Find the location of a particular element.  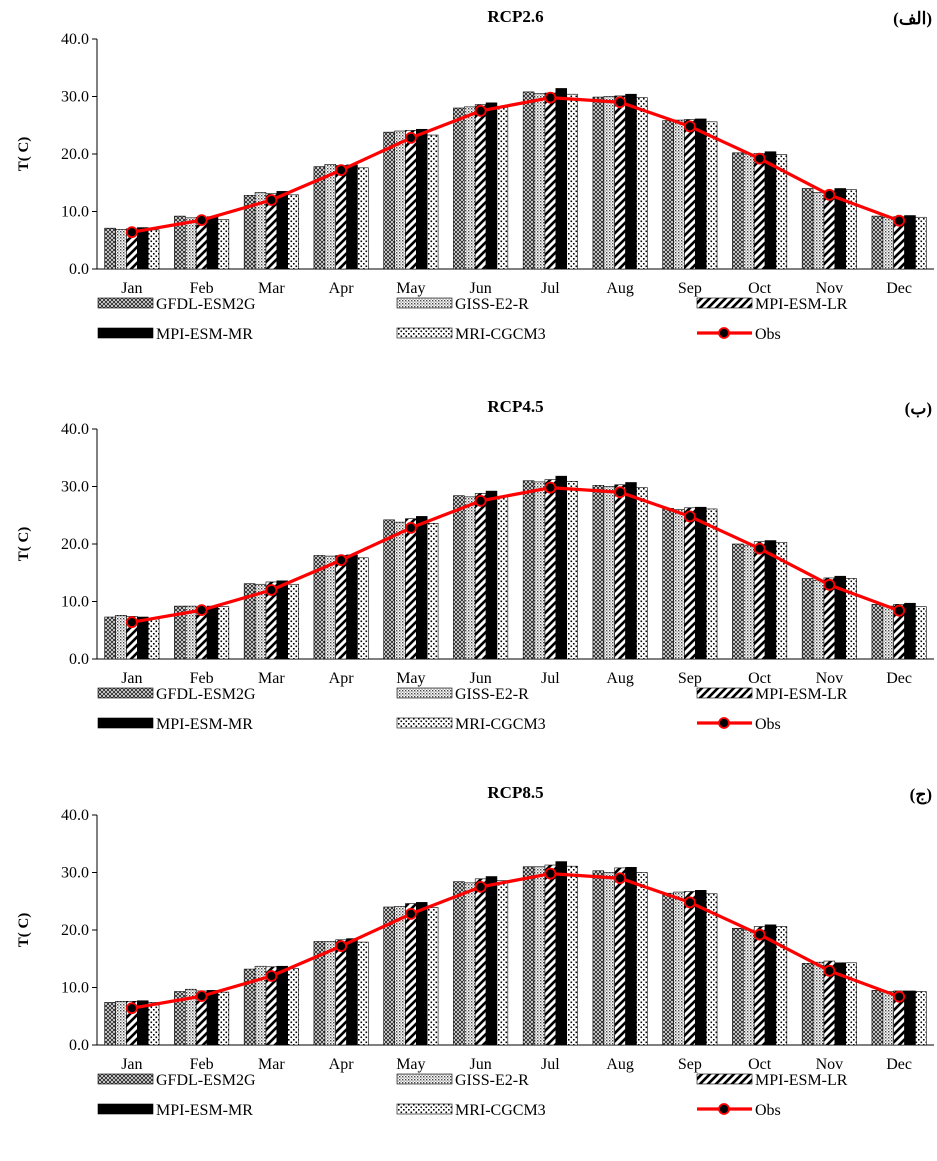

bar-mri-cgcm3-jun is located at coordinates (502, 188).